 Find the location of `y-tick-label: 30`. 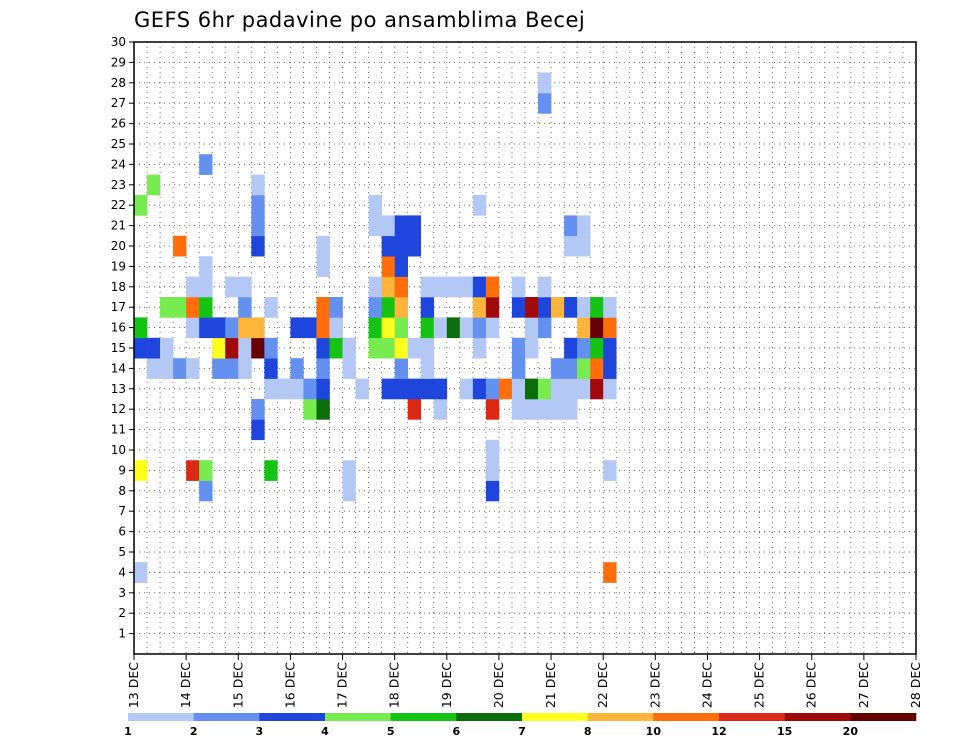

y-tick-label: 30 is located at coordinates (118, 42).